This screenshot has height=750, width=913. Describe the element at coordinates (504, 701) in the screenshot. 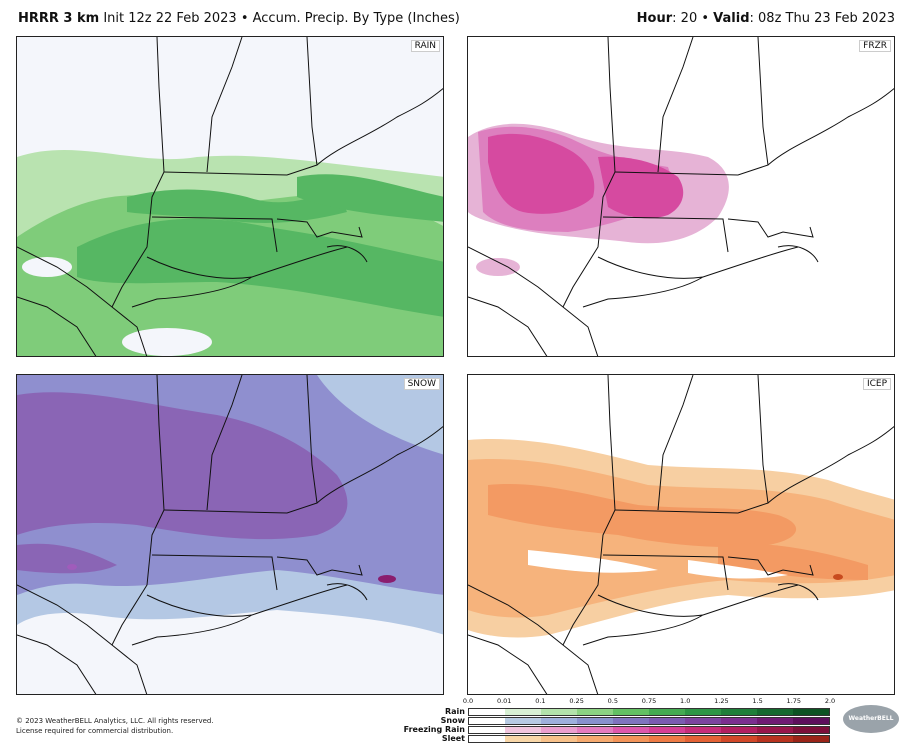

I see `legend-tick: 0.01` at that location.